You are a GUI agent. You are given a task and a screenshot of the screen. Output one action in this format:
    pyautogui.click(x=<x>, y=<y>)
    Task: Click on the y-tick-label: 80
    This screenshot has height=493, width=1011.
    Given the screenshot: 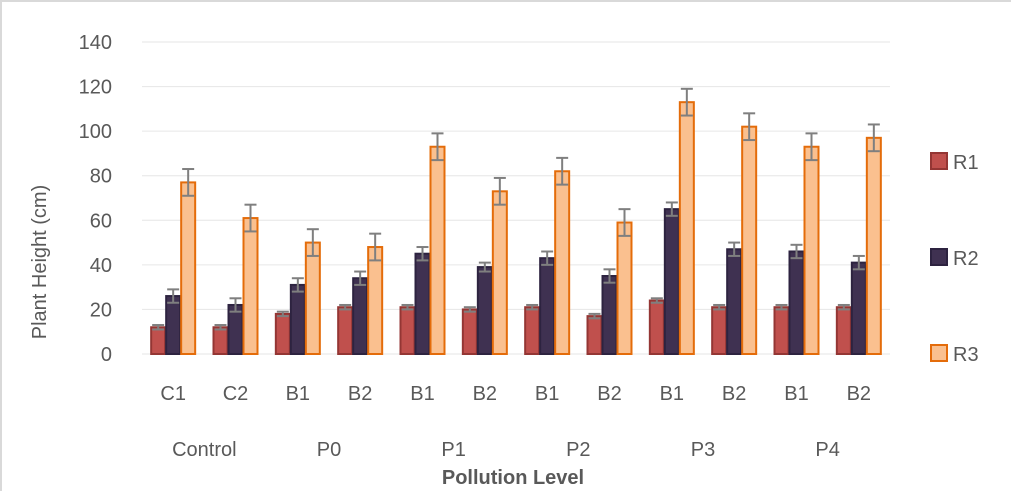 What is the action you would take?
    pyautogui.click(x=101, y=177)
    